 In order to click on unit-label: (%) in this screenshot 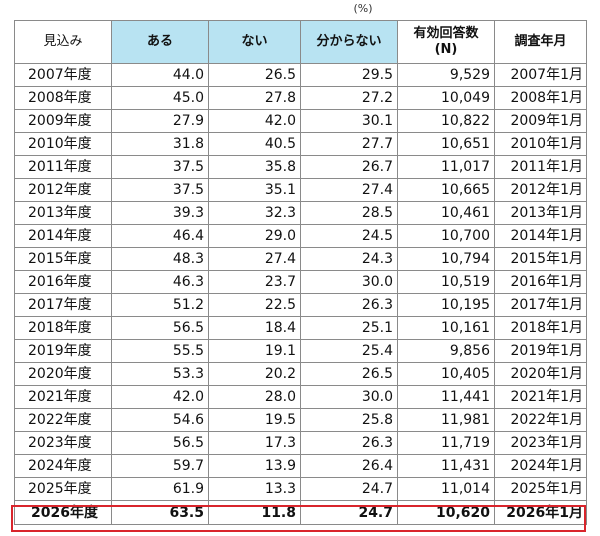, I will do `click(363, 8)`.